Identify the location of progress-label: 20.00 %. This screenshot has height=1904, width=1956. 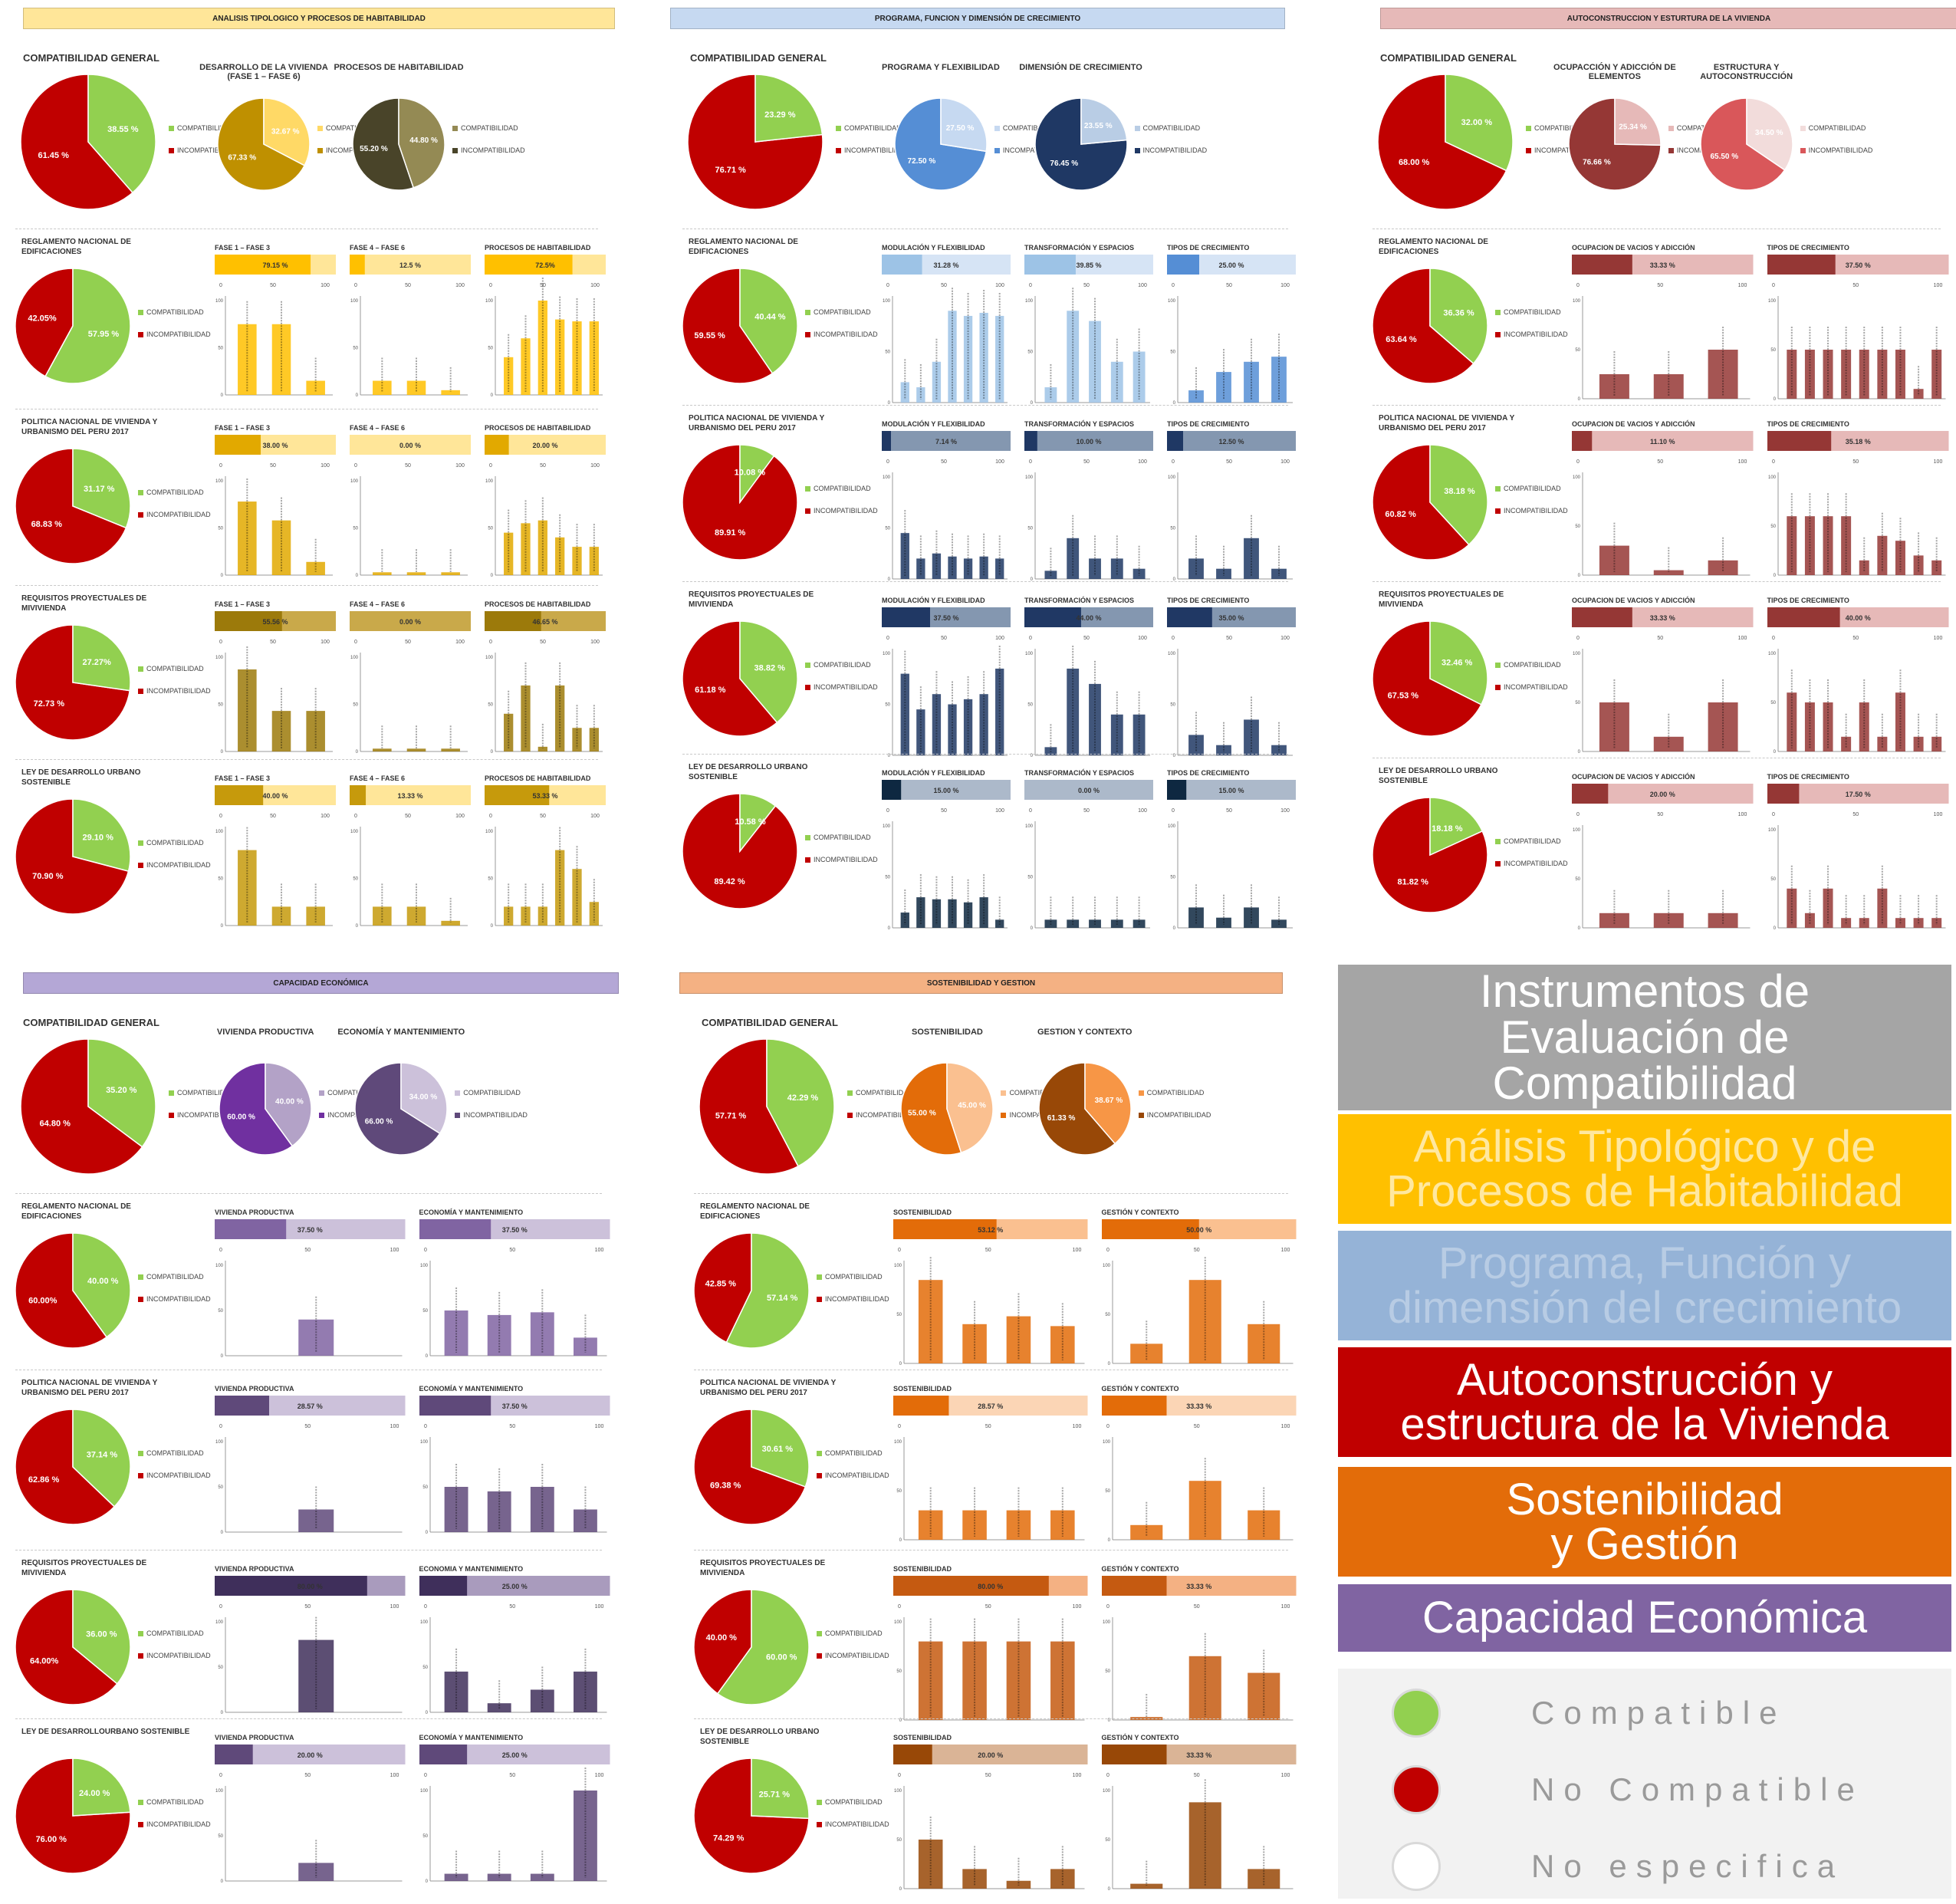
(310, 1755).